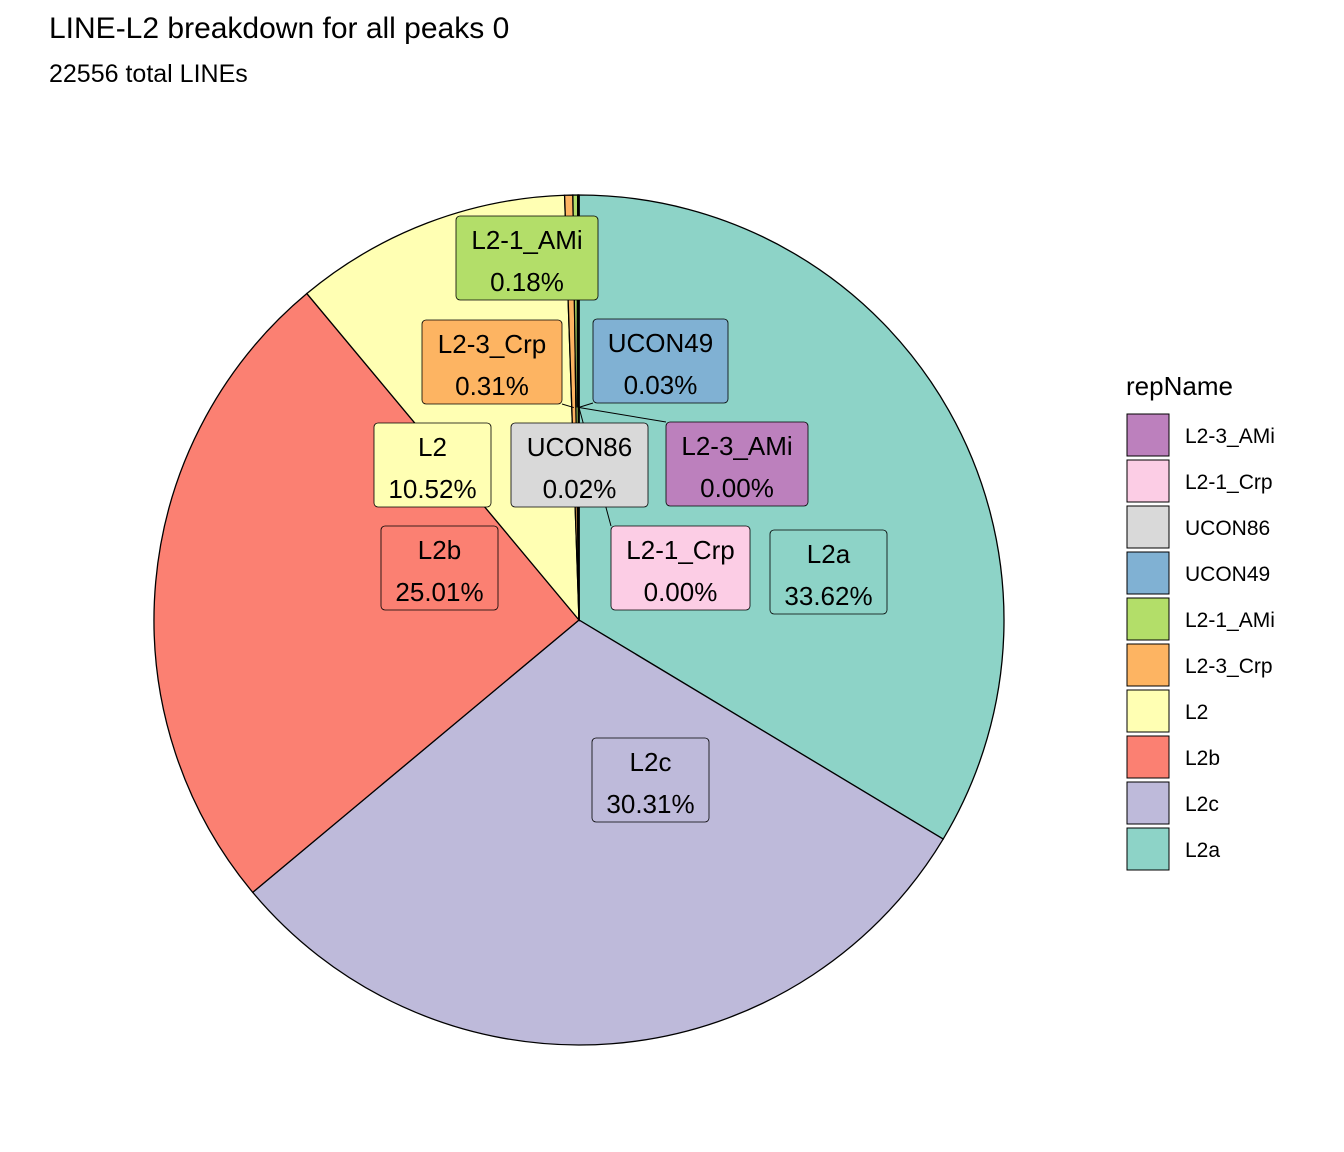  Describe the element at coordinates (1148, 573) in the screenshot. I see `legend-swatch-ucon49` at that location.